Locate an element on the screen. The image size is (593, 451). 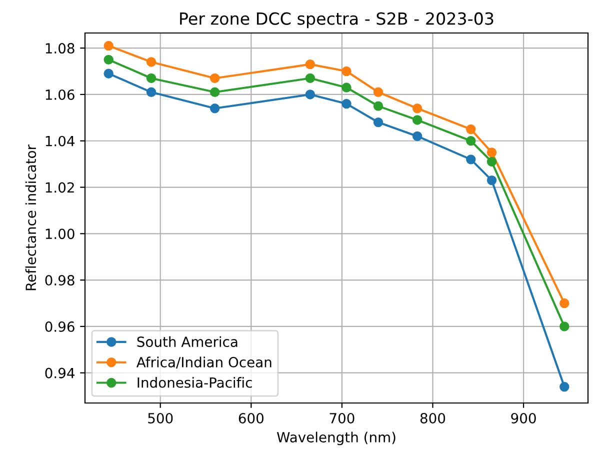
x-axis-title: Wavelength (nm) is located at coordinates (336, 439).